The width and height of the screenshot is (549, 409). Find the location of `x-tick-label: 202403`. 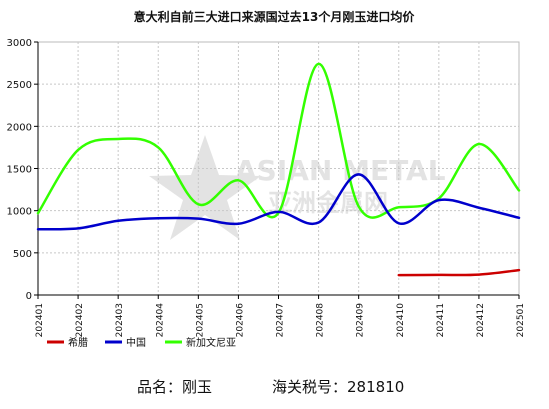

x-tick-label: 202403 is located at coordinates (120, 320).